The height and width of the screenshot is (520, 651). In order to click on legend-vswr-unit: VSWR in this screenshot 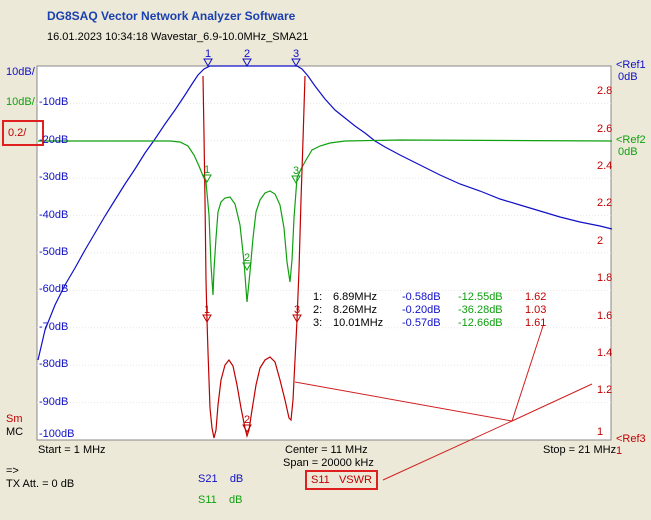, I will do `click(355, 480)`.